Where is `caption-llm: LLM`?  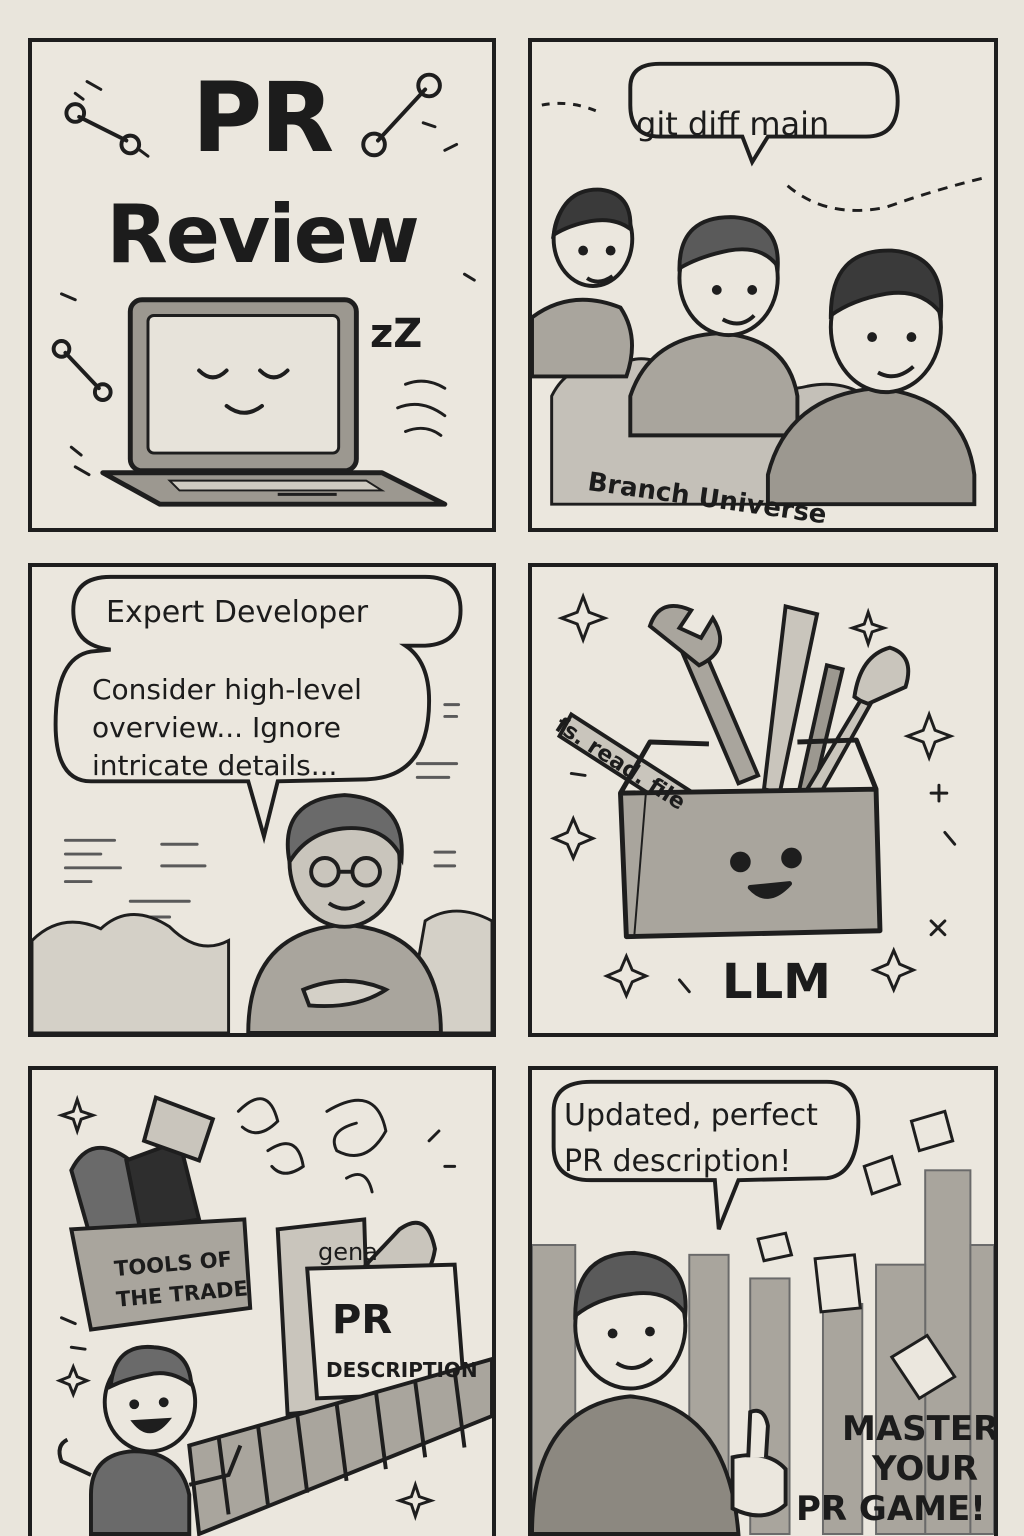 caption-llm: LLM is located at coordinates (776, 982).